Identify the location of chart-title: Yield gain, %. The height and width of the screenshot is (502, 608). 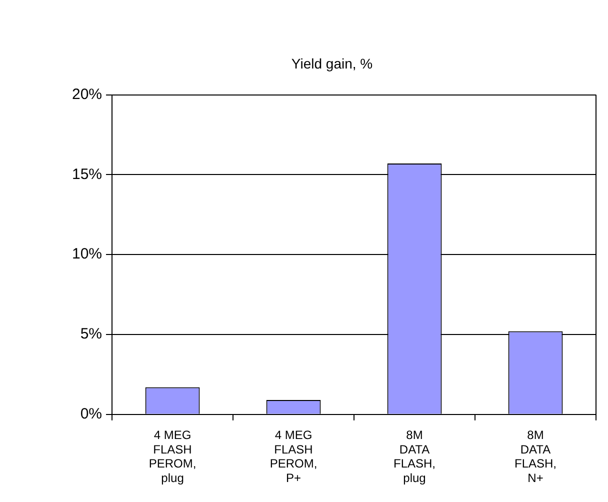
(332, 63).